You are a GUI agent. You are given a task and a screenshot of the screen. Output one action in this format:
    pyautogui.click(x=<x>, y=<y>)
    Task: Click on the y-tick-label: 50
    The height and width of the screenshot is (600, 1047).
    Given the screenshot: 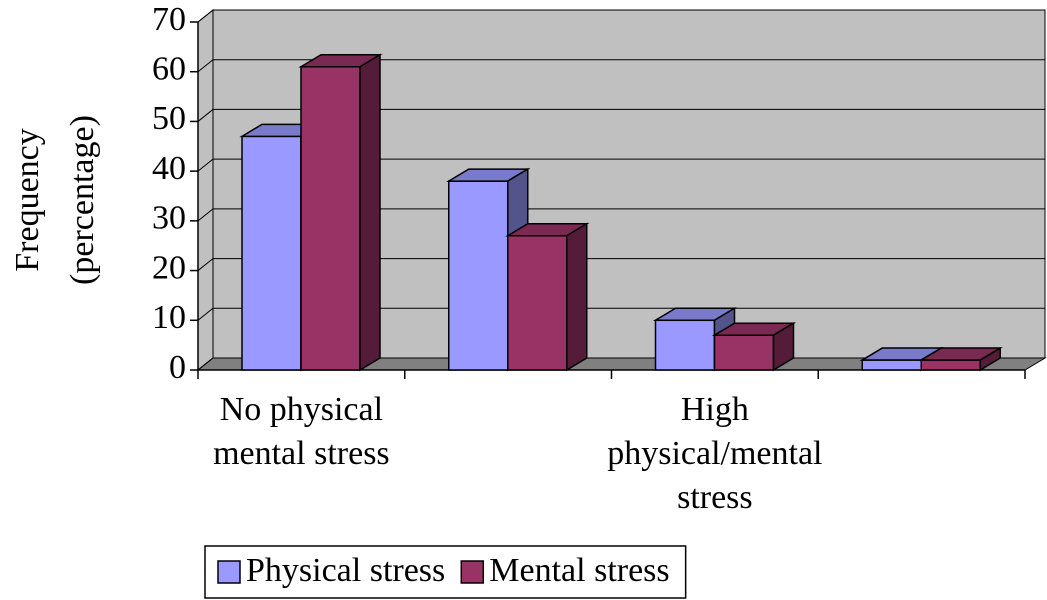 What is the action you would take?
    pyautogui.click(x=169, y=118)
    